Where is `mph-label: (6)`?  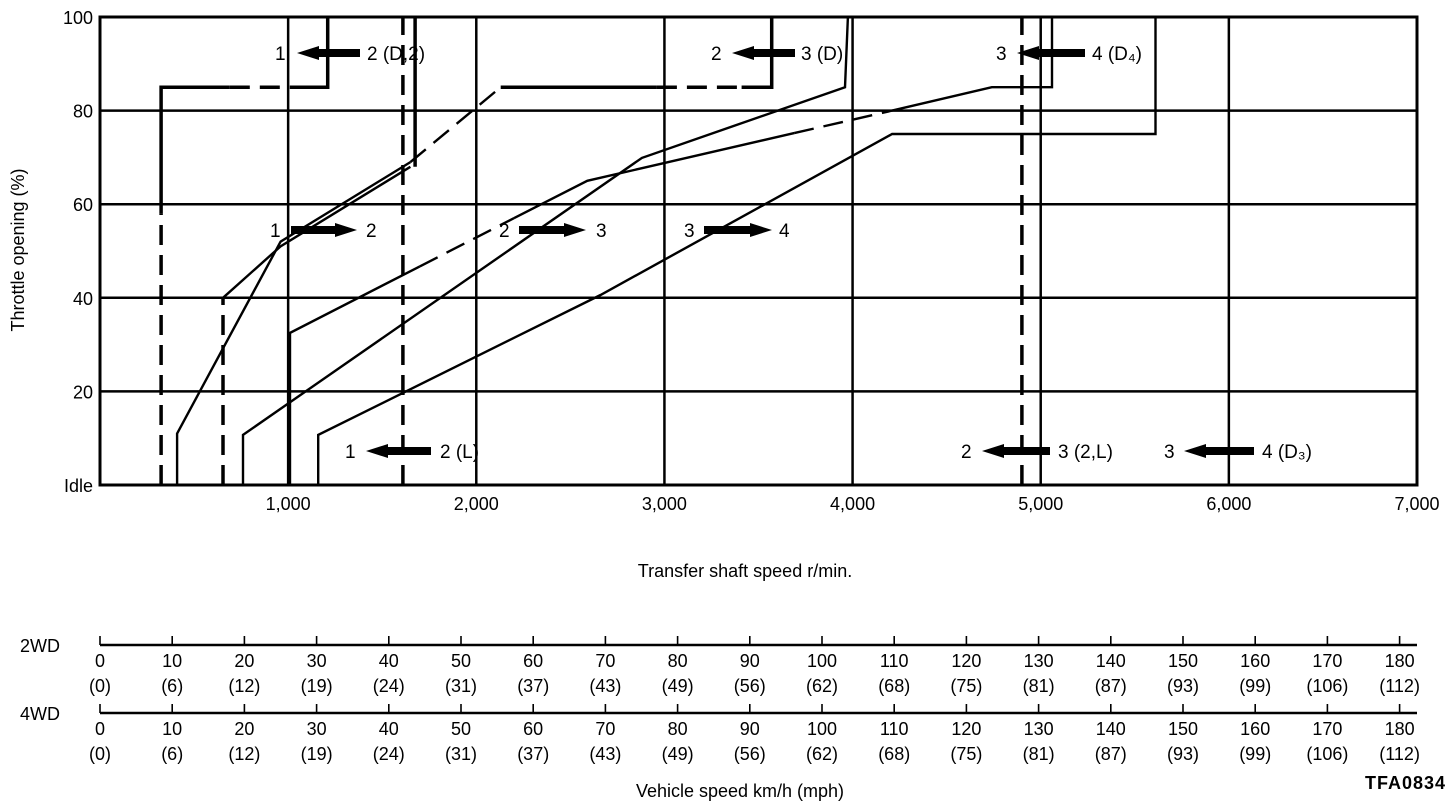 mph-label: (6) is located at coordinates (172, 754).